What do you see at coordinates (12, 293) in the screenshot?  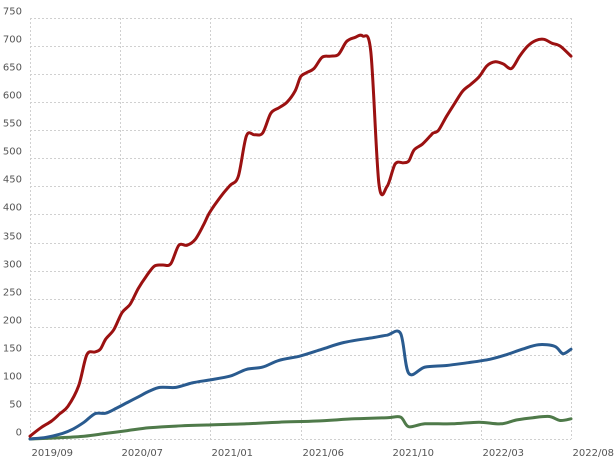 I see `y-tick-label: 250` at bounding box center [12, 293].